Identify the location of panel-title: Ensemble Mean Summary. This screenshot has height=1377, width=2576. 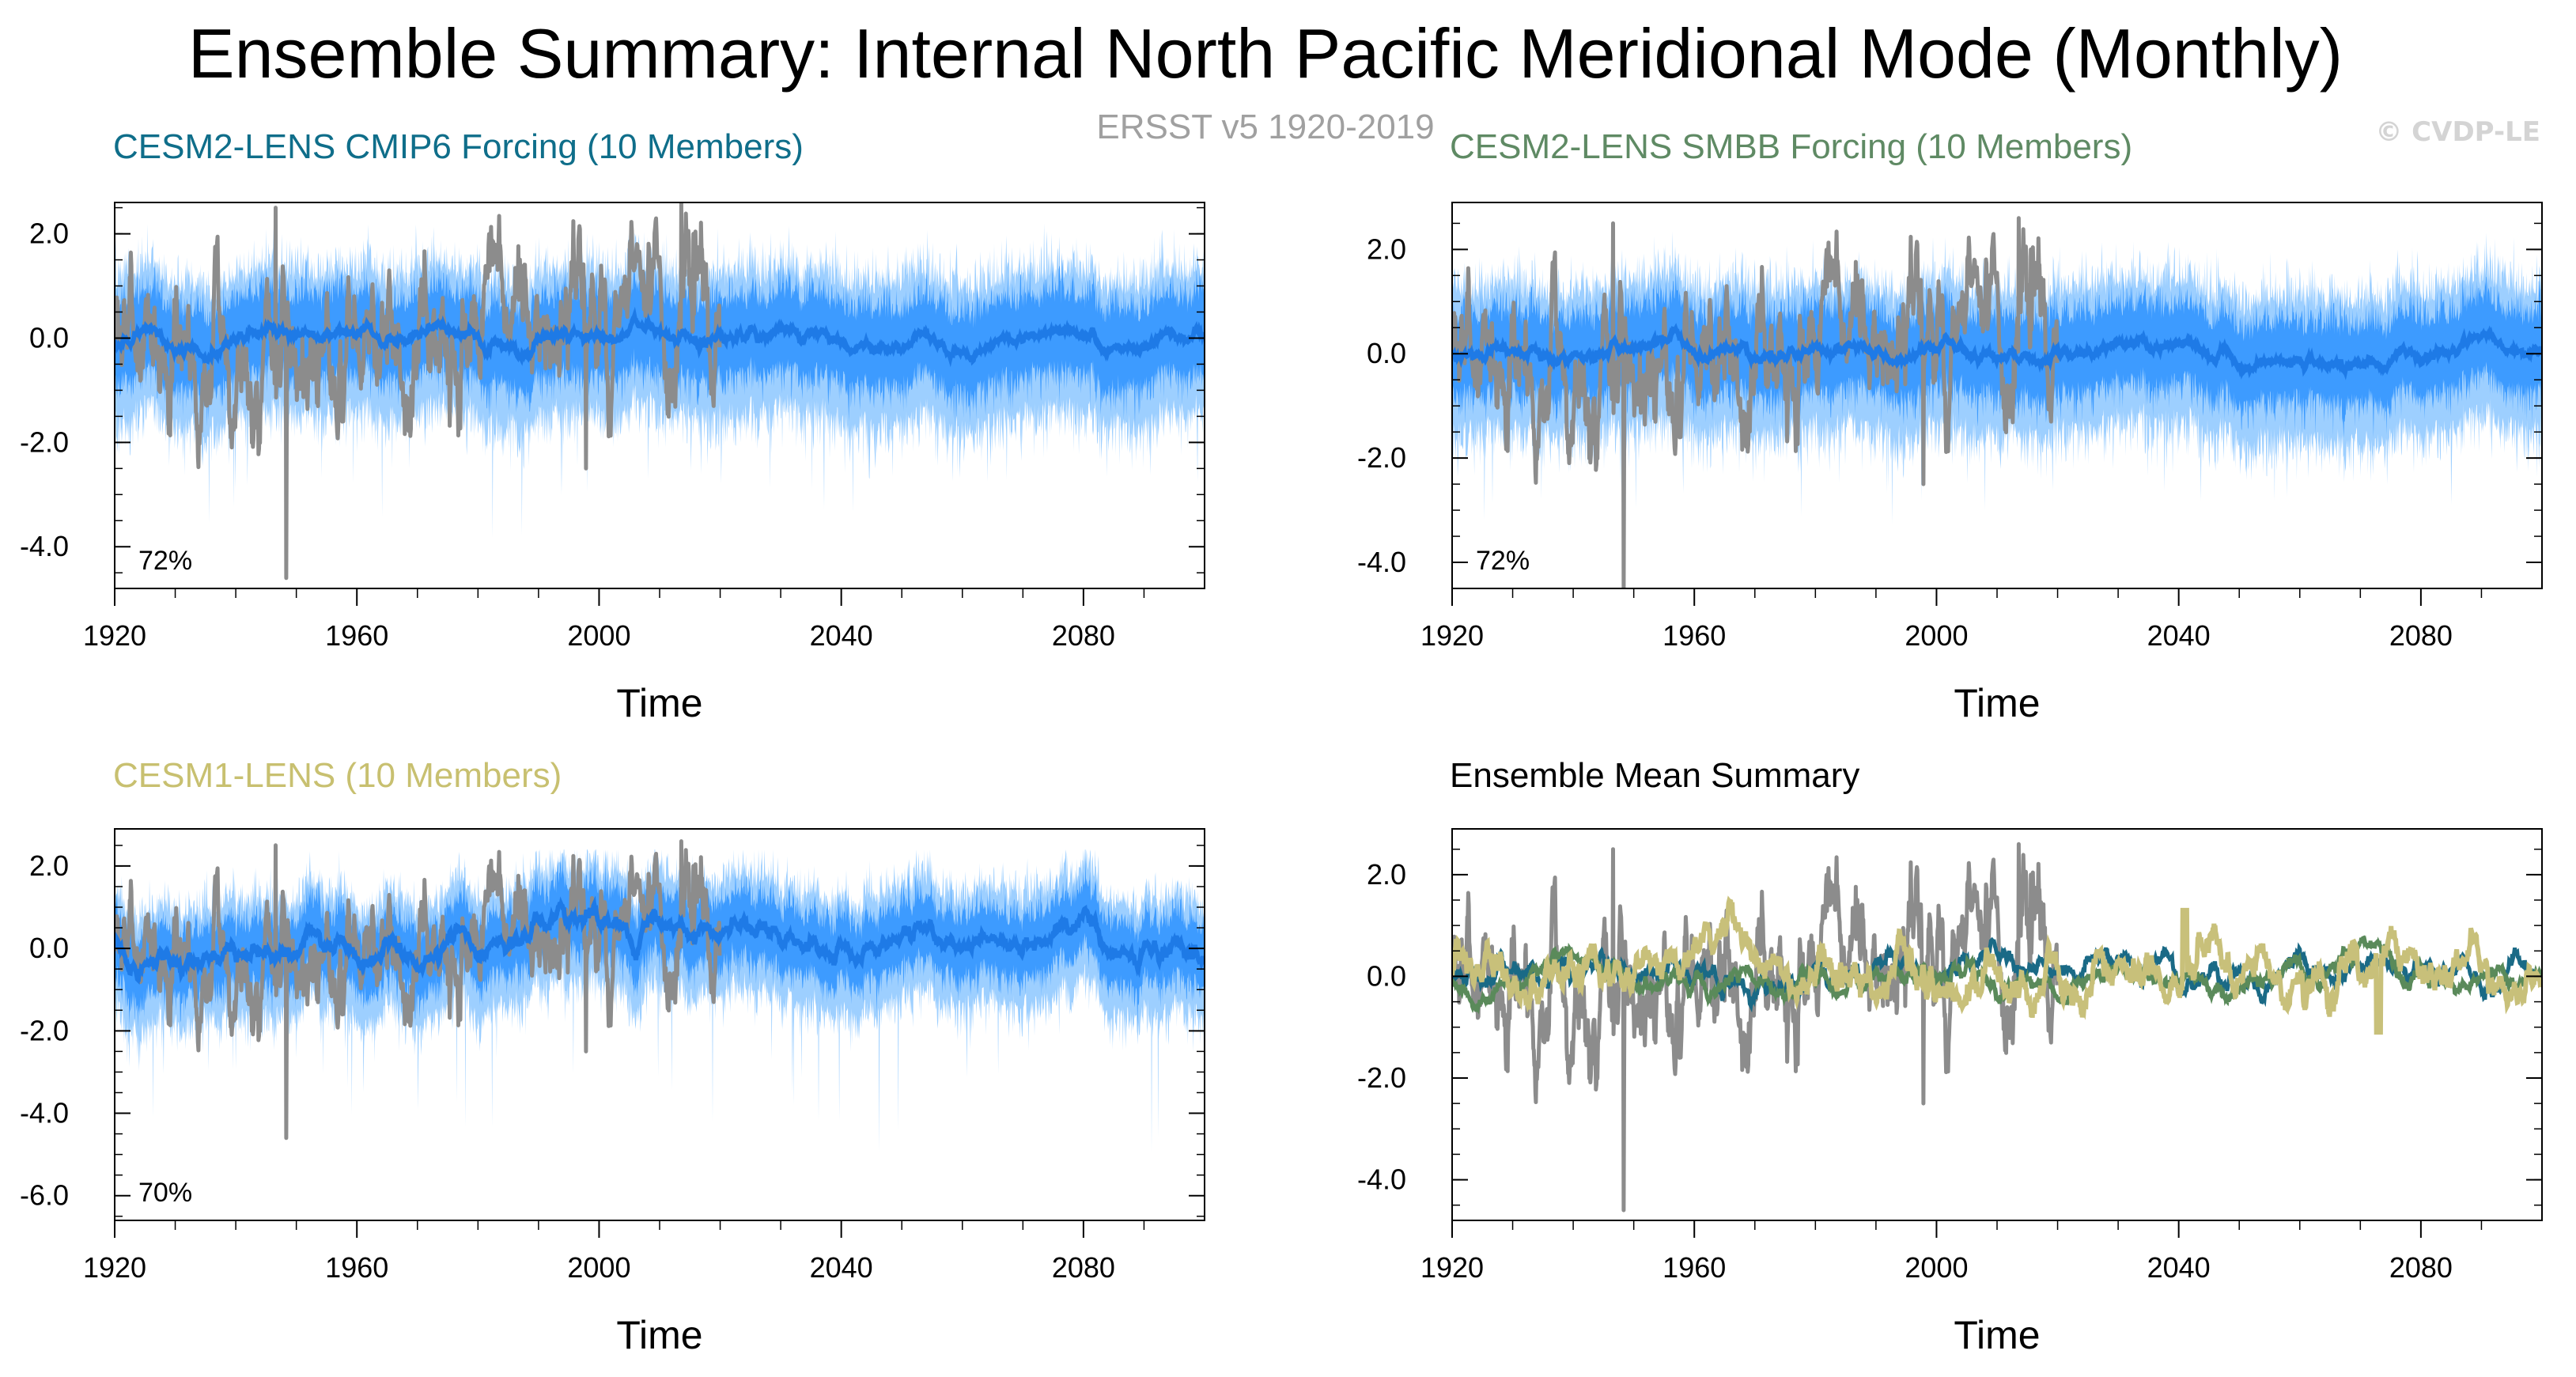
(1655, 775).